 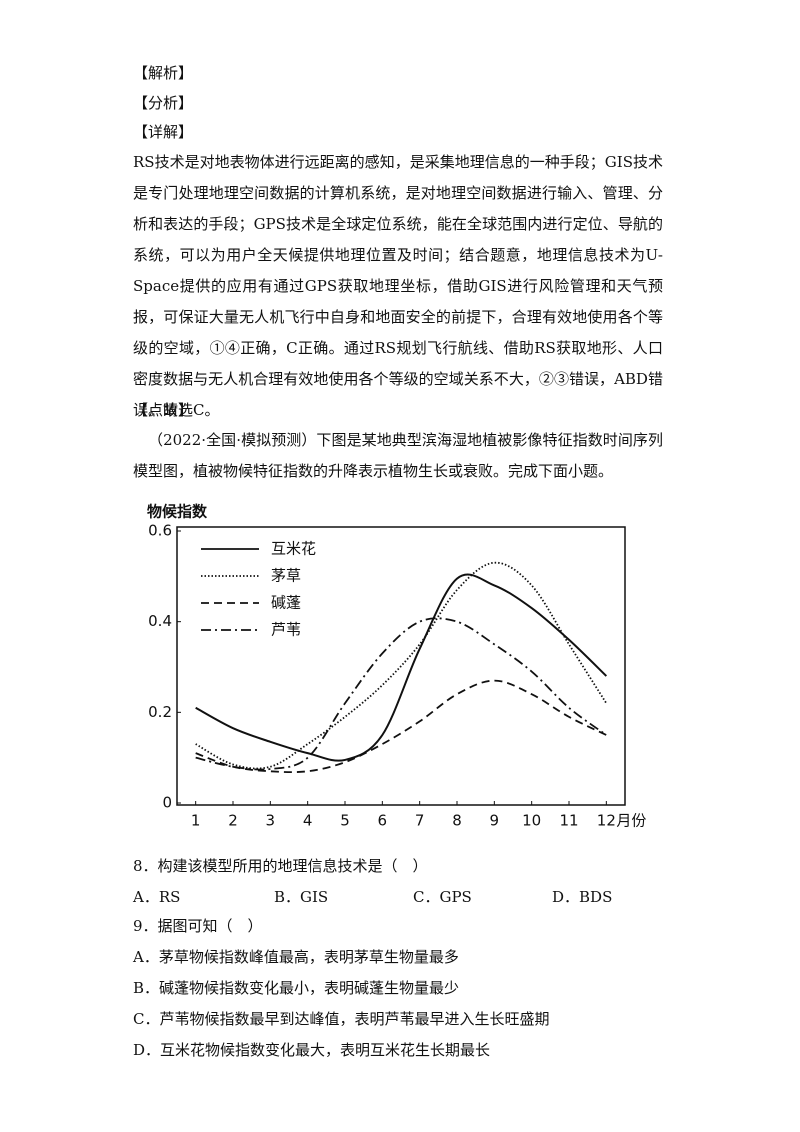 I want to click on option: C．GPS, so click(x=442, y=897).